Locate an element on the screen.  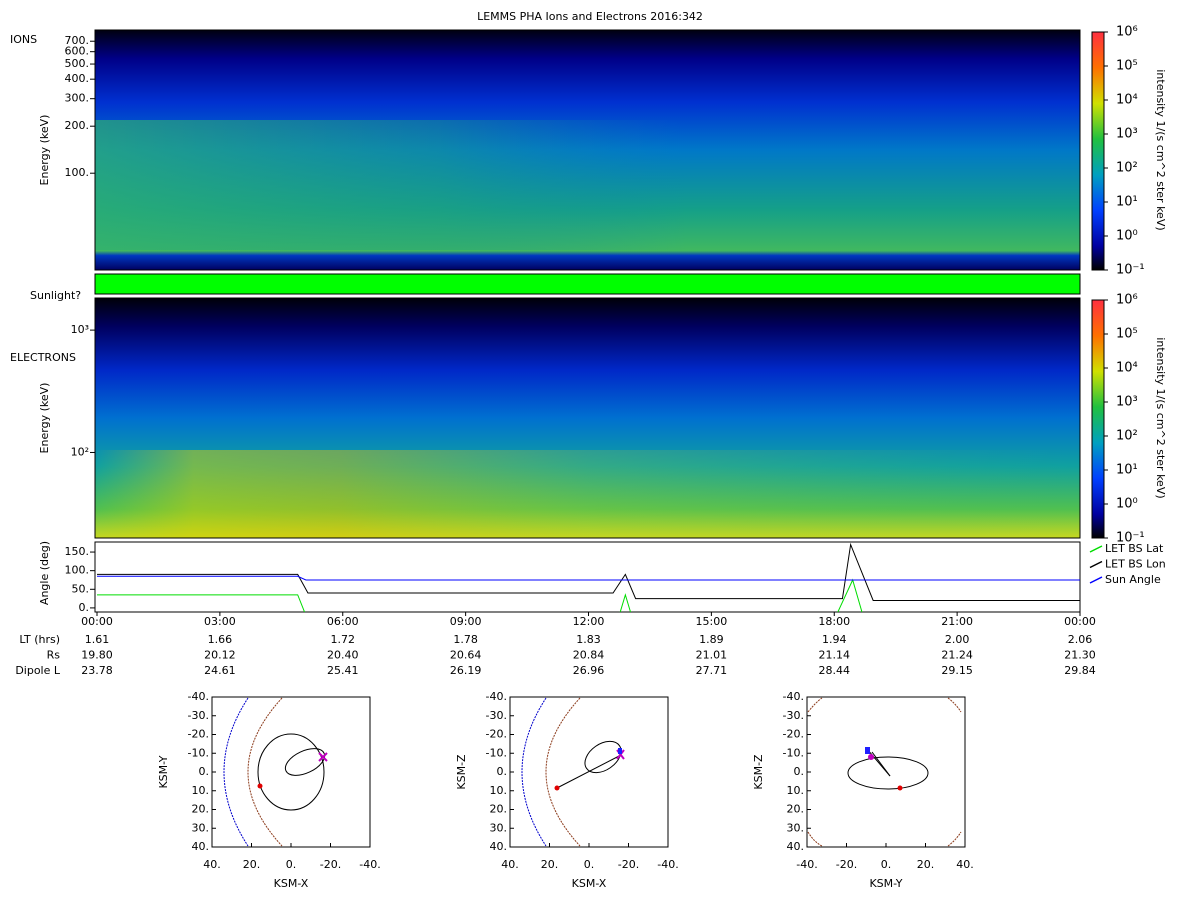
row-value: 1.89 is located at coordinates (711, 639).